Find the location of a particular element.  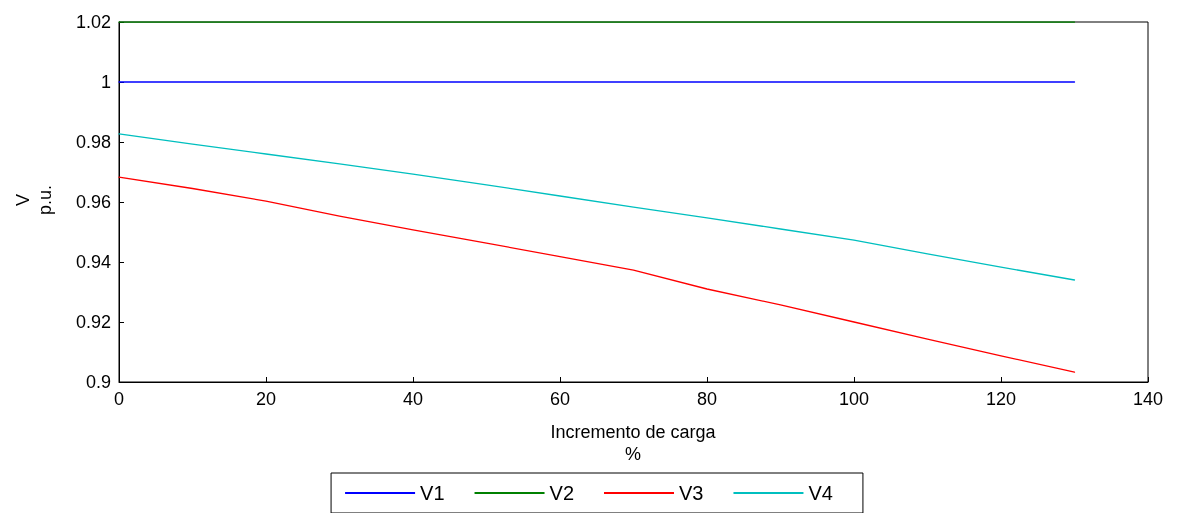

y-tick-label: 0.94 is located at coordinates (93, 262).